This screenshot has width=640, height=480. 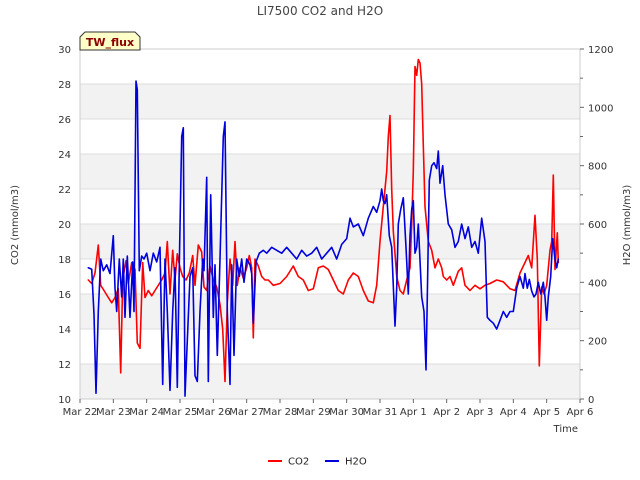 I want to click on x-tick-label: Mar 27, so click(x=246, y=412).